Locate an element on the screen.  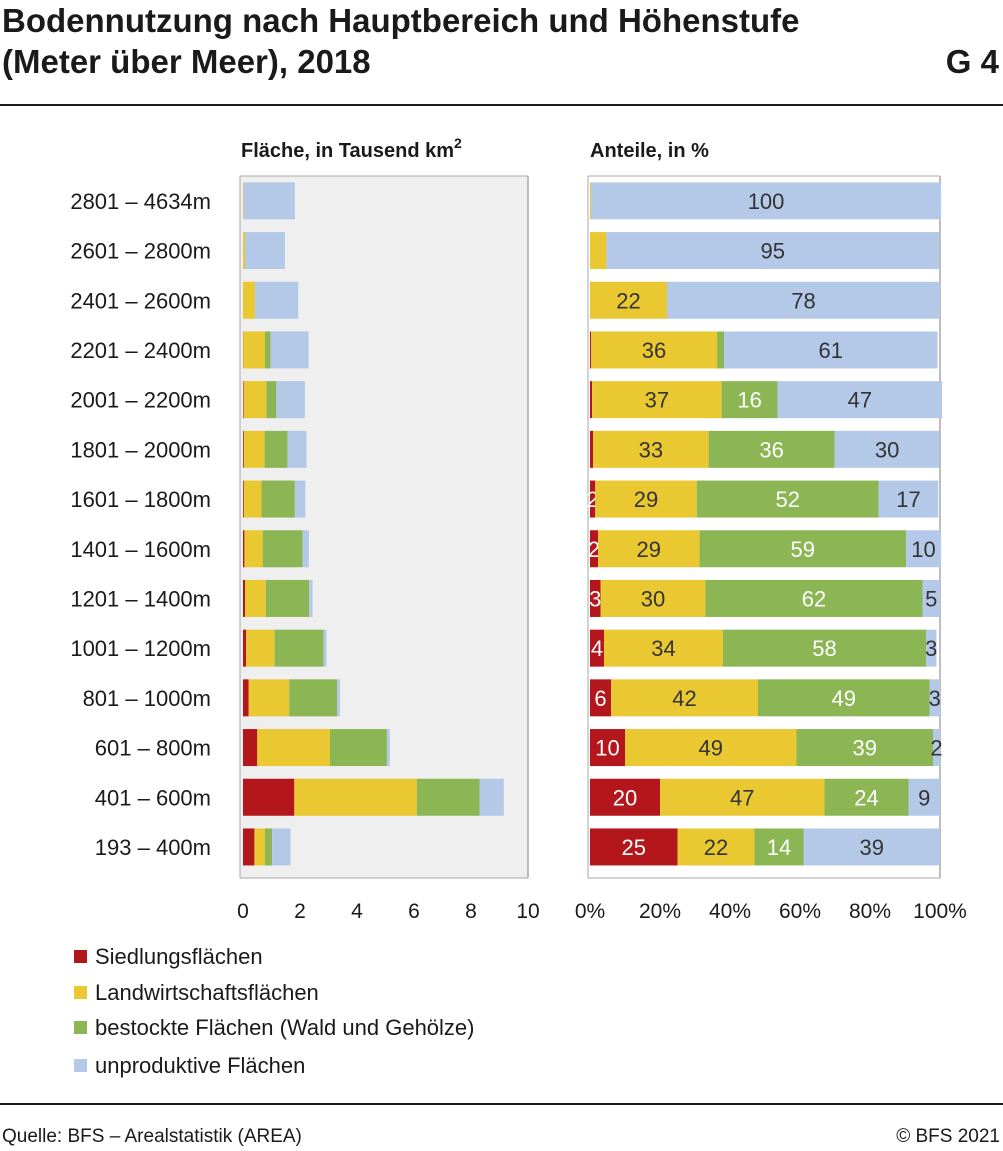
data-label: 62 is located at coordinates (814, 598).